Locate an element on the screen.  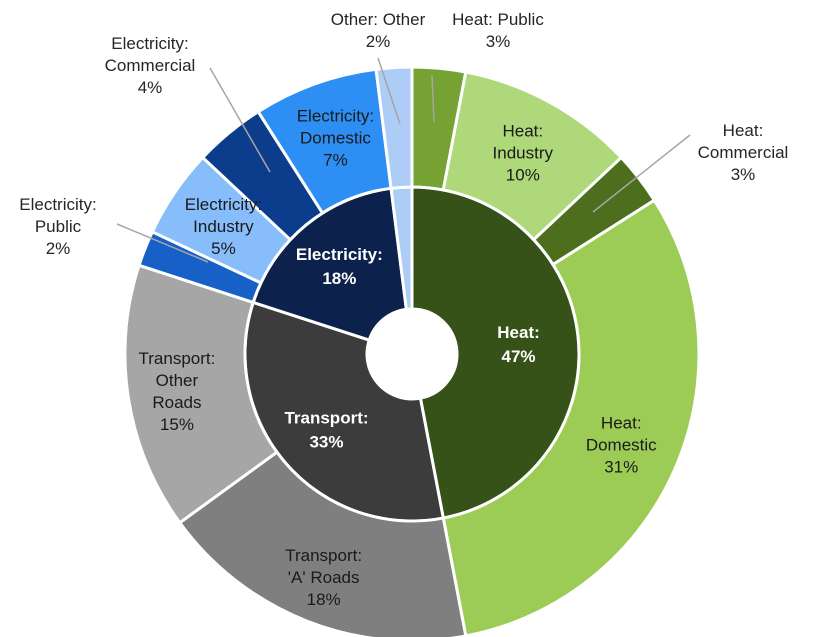
inner-label-heat: Heat: 47% is located at coordinates (518, 344).